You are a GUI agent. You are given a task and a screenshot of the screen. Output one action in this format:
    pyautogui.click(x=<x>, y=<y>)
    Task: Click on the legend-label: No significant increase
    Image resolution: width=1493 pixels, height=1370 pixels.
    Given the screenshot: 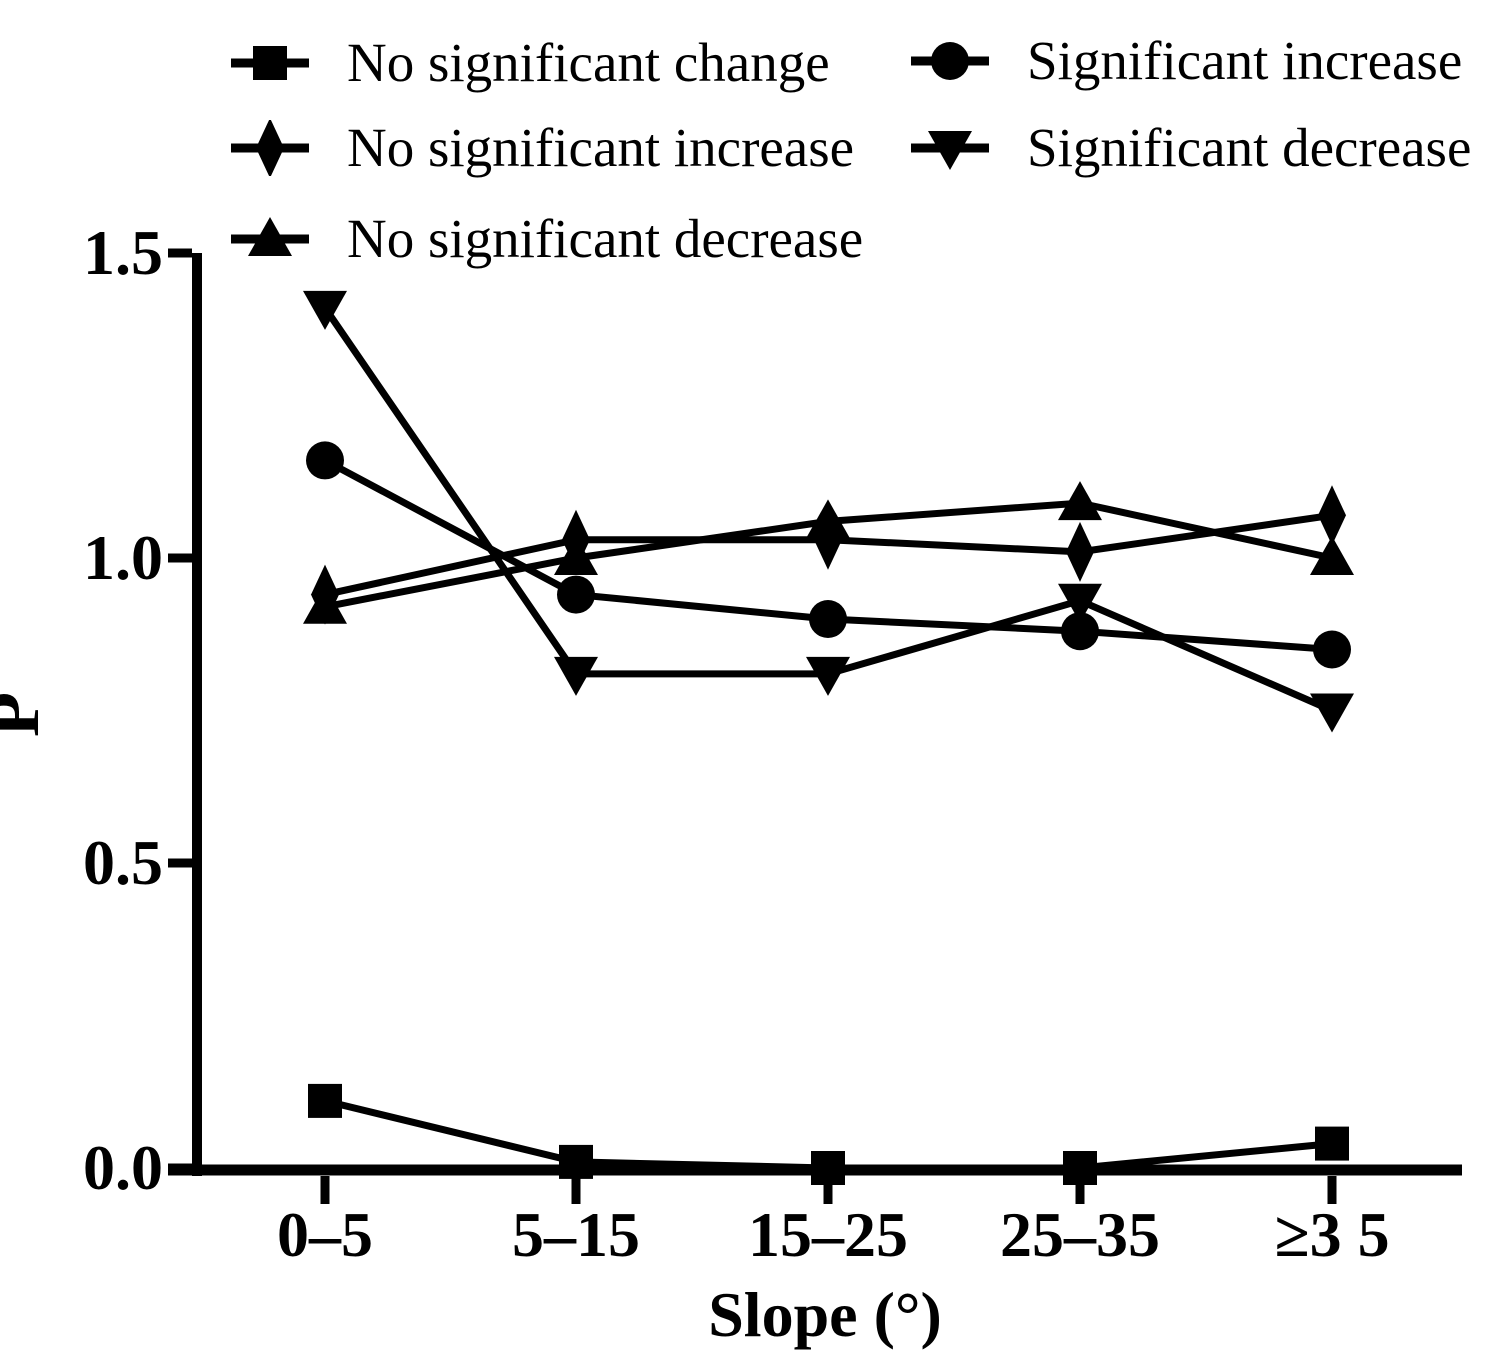 What is the action you would take?
    pyautogui.click(x=601, y=147)
    